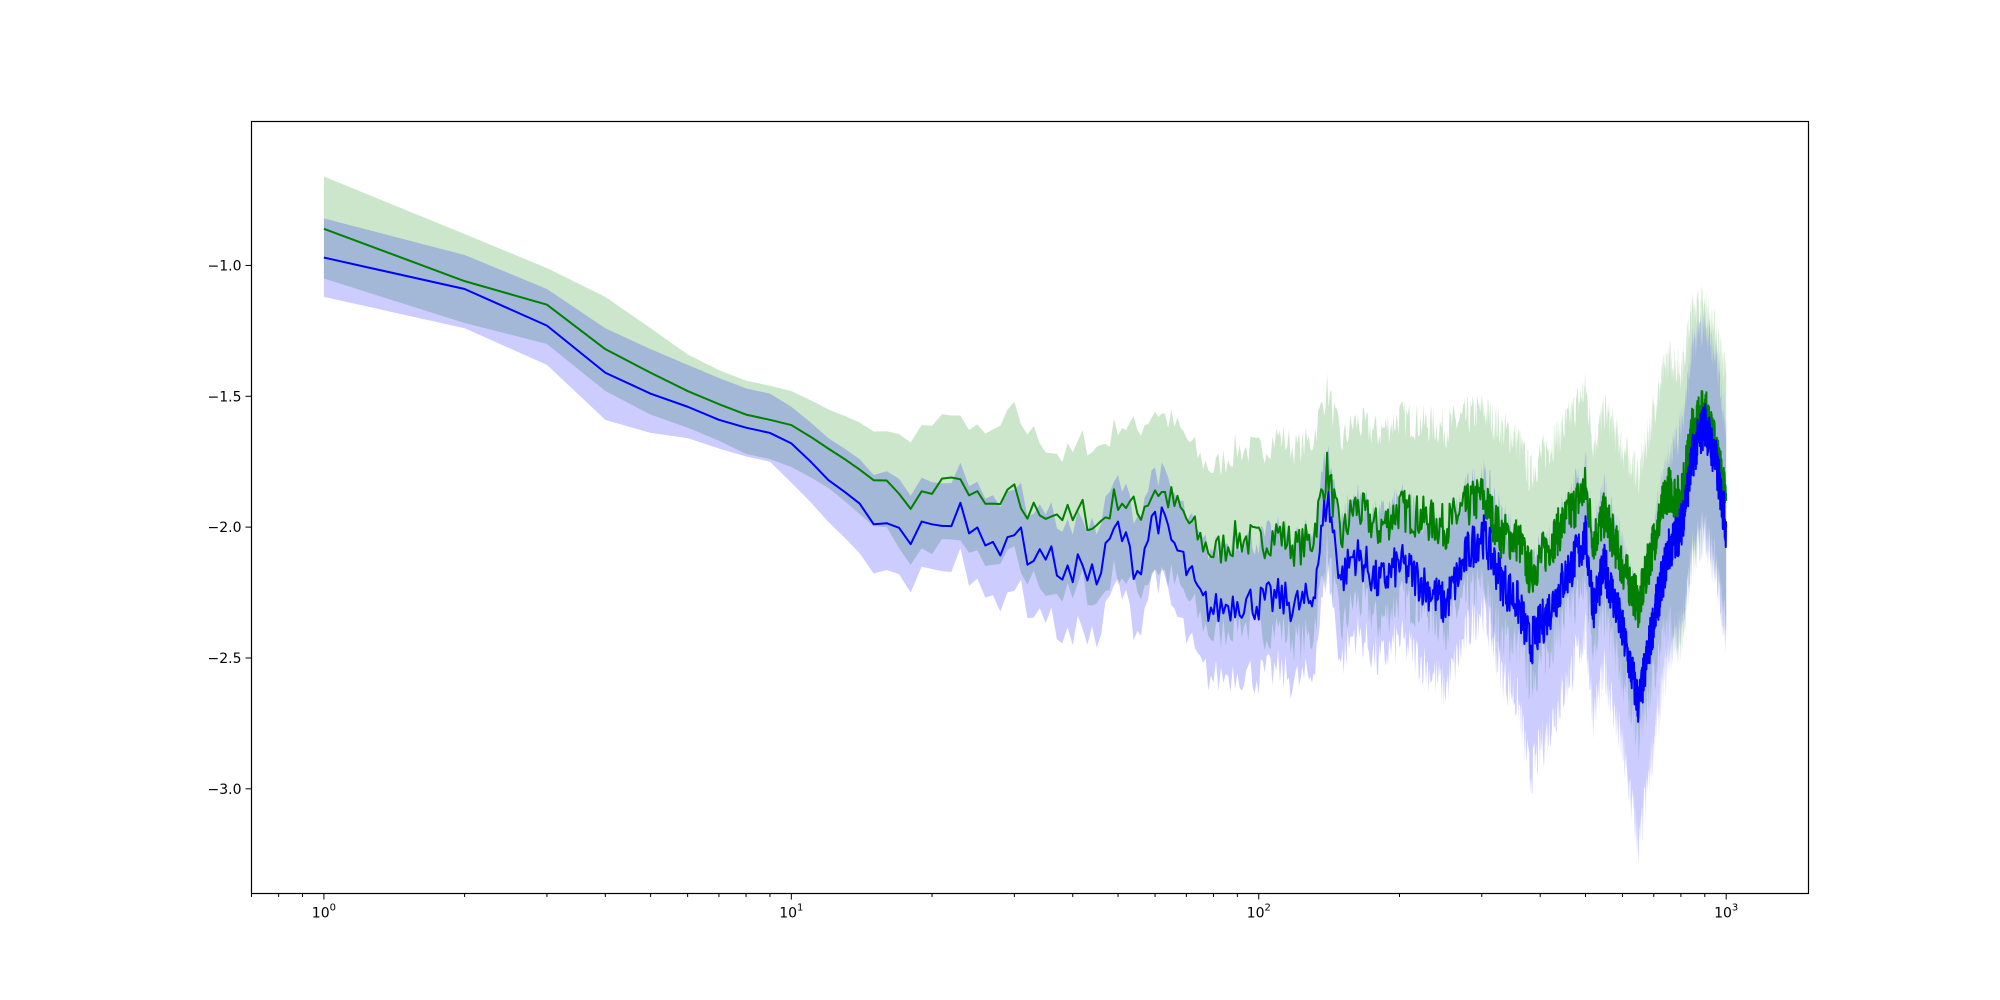 The height and width of the screenshot is (1000, 2000). I want to click on y-tick-label: −2.0, so click(225, 528).